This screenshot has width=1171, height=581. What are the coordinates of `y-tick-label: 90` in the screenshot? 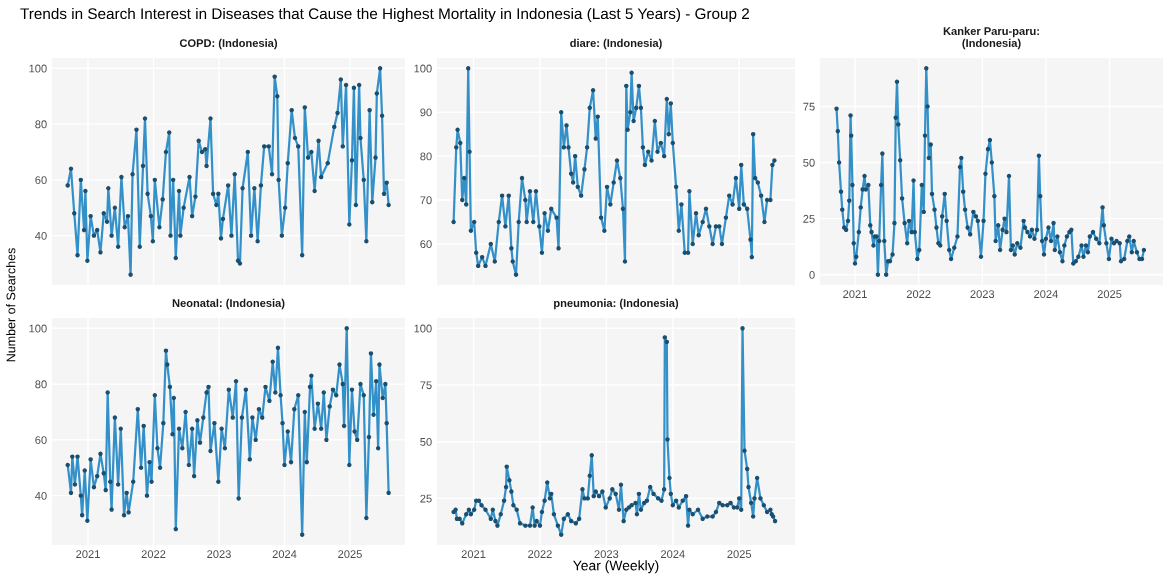 It's located at (426, 112).